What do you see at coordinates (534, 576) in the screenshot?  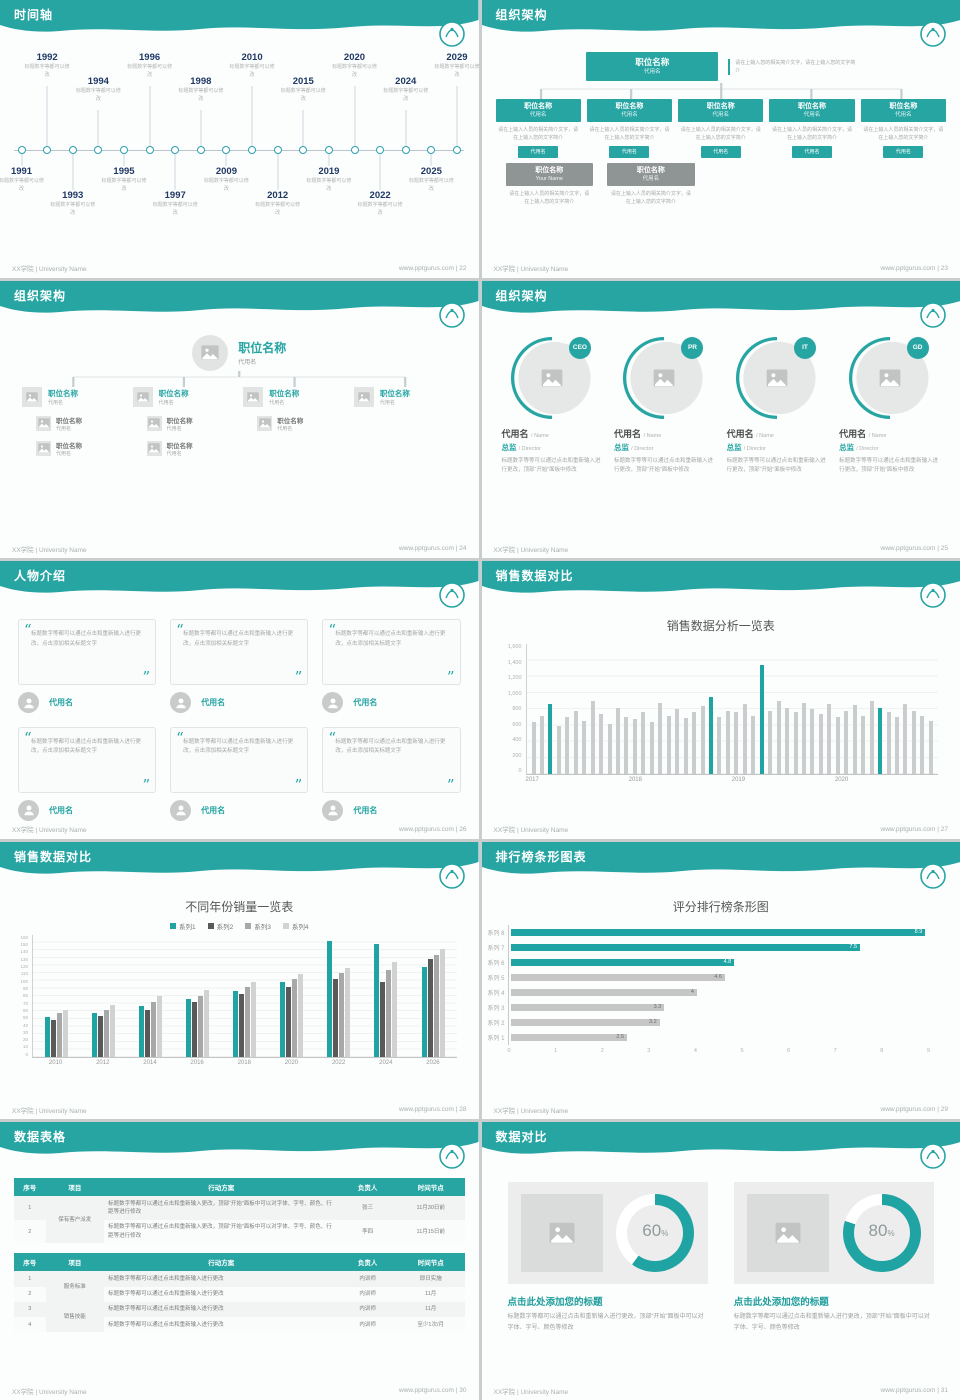 I see `slide-title: 销售数据对比` at bounding box center [534, 576].